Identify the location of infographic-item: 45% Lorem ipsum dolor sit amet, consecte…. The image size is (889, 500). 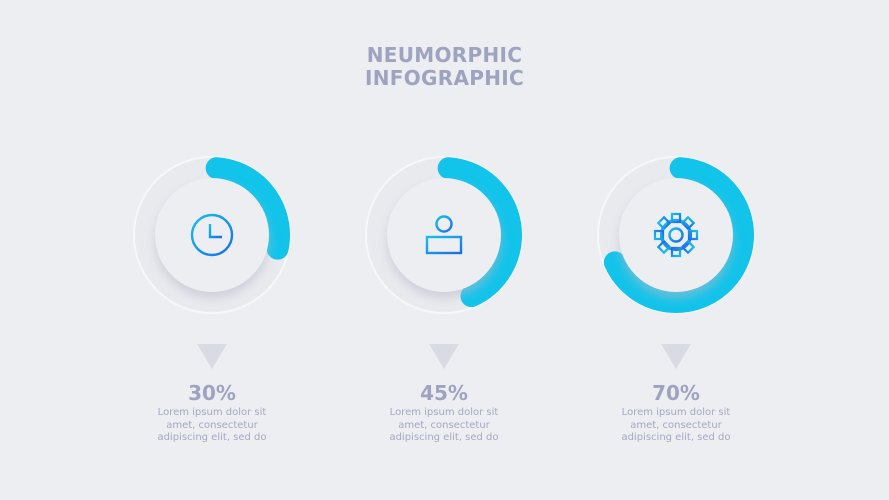
(444, 297).